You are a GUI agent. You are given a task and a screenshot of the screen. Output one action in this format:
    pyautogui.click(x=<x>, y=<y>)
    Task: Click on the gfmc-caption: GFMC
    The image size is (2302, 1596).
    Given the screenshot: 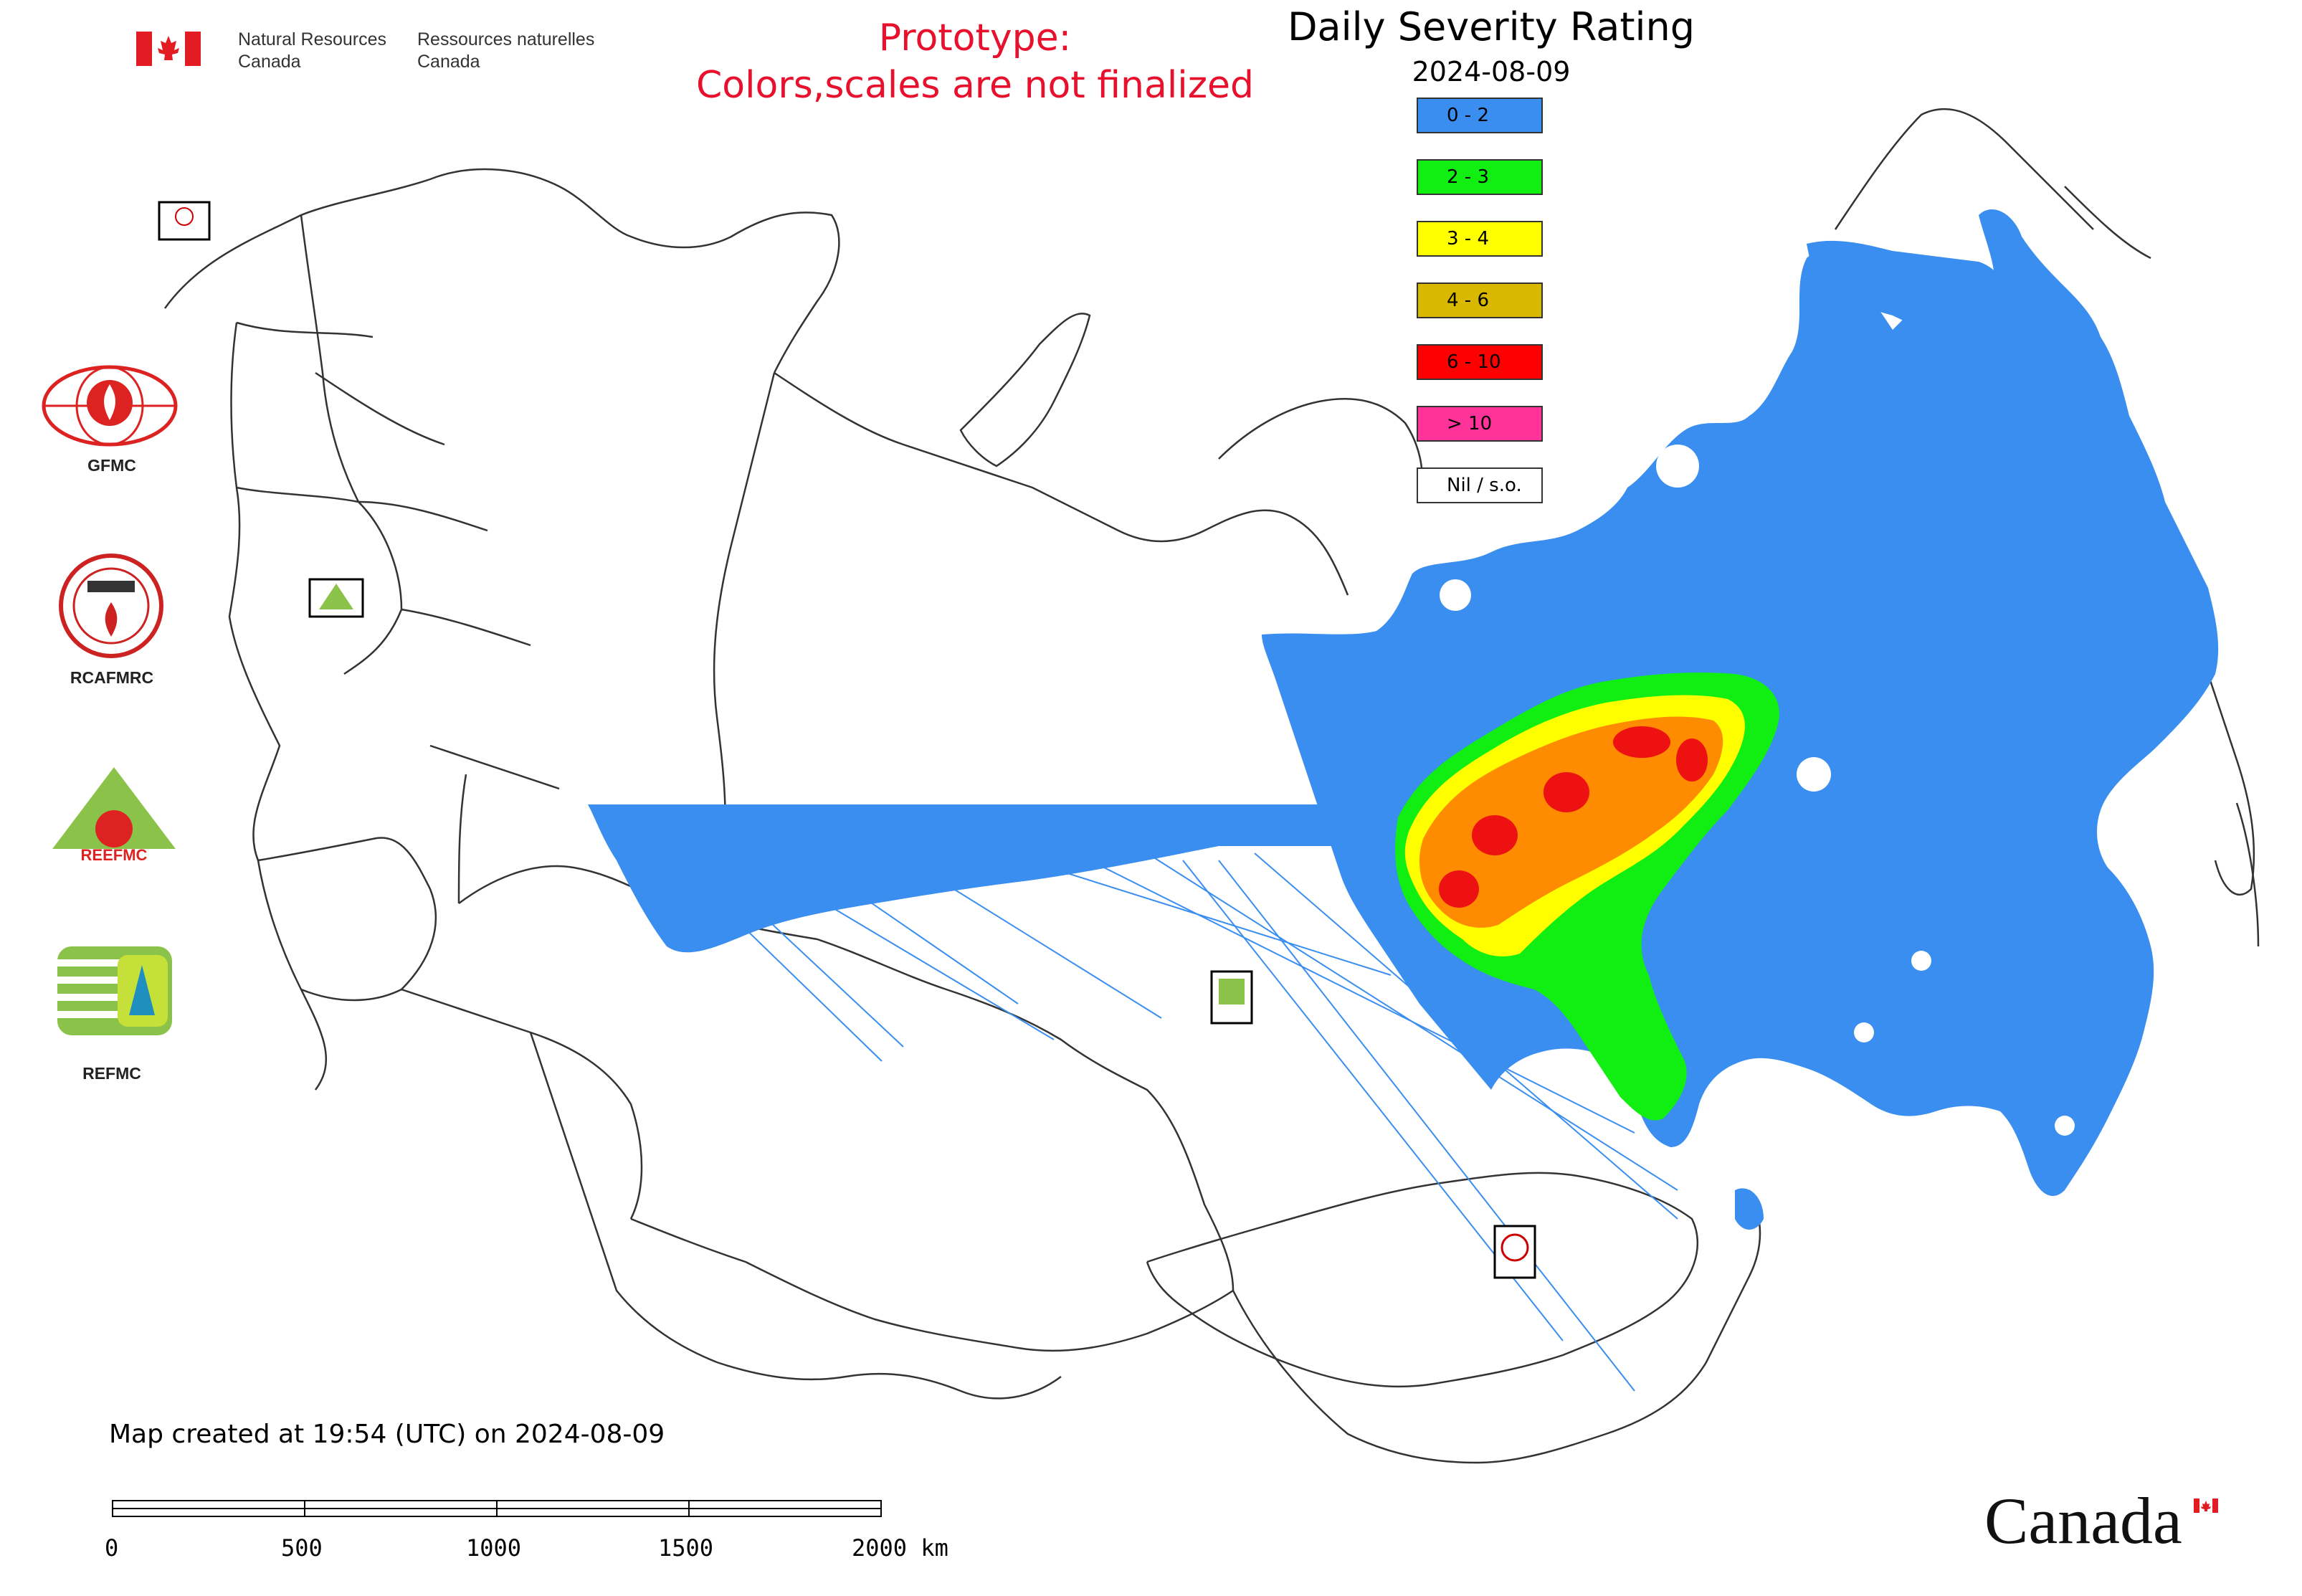 What is the action you would take?
    pyautogui.click(x=112, y=465)
    